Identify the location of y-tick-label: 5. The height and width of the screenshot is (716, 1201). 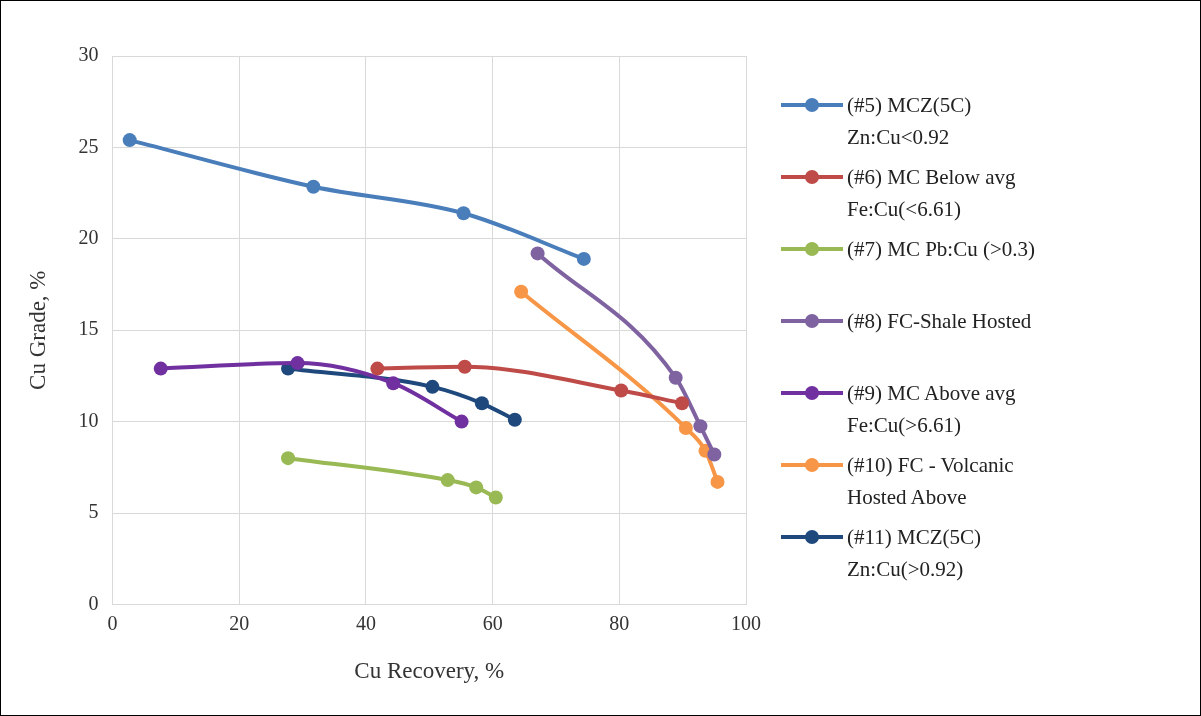
(93, 511).